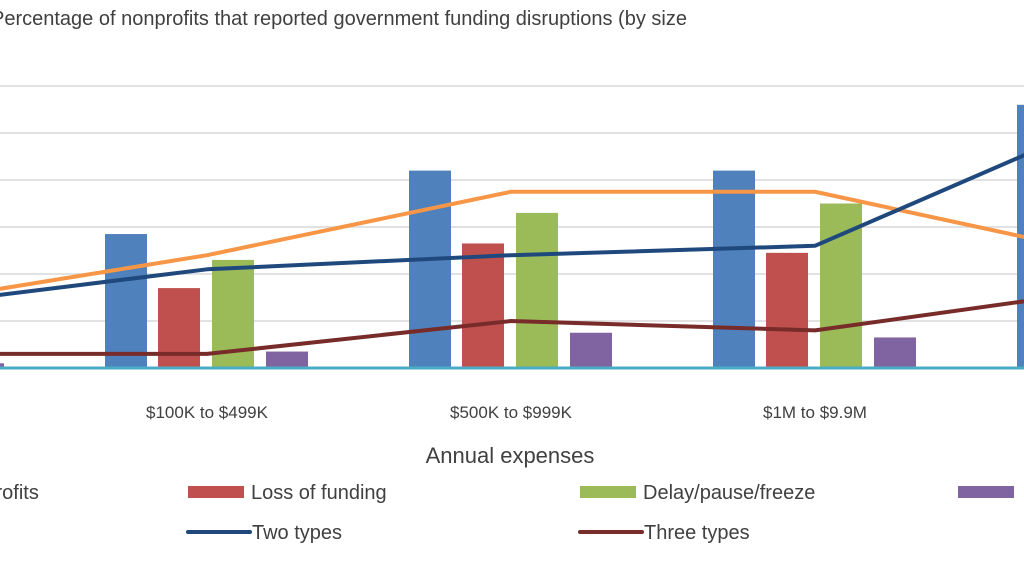 Image resolution: width=1024 pixels, height=576 pixels. What do you see at coordinates (815, 412) in the screenshot?
I see `x-tick-label: $1M to $9.9M` at bounding box center [815, 412].